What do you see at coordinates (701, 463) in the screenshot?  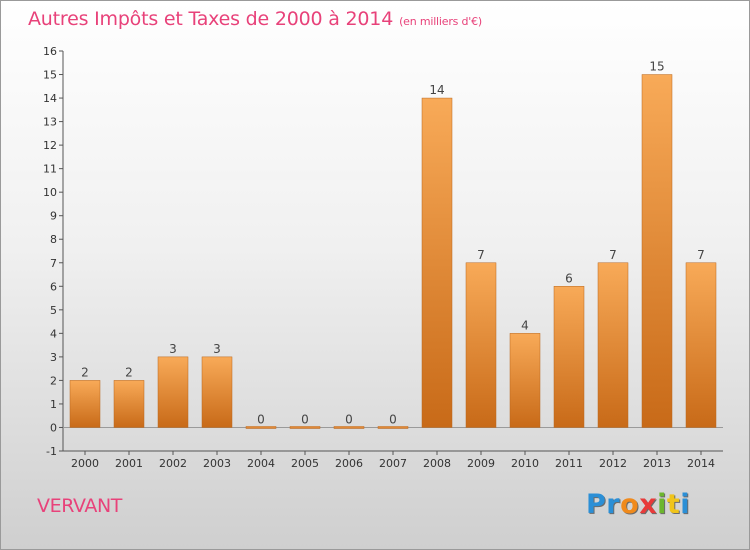 I see `x-tick-label: 2014` at bounding box center [701, 463].